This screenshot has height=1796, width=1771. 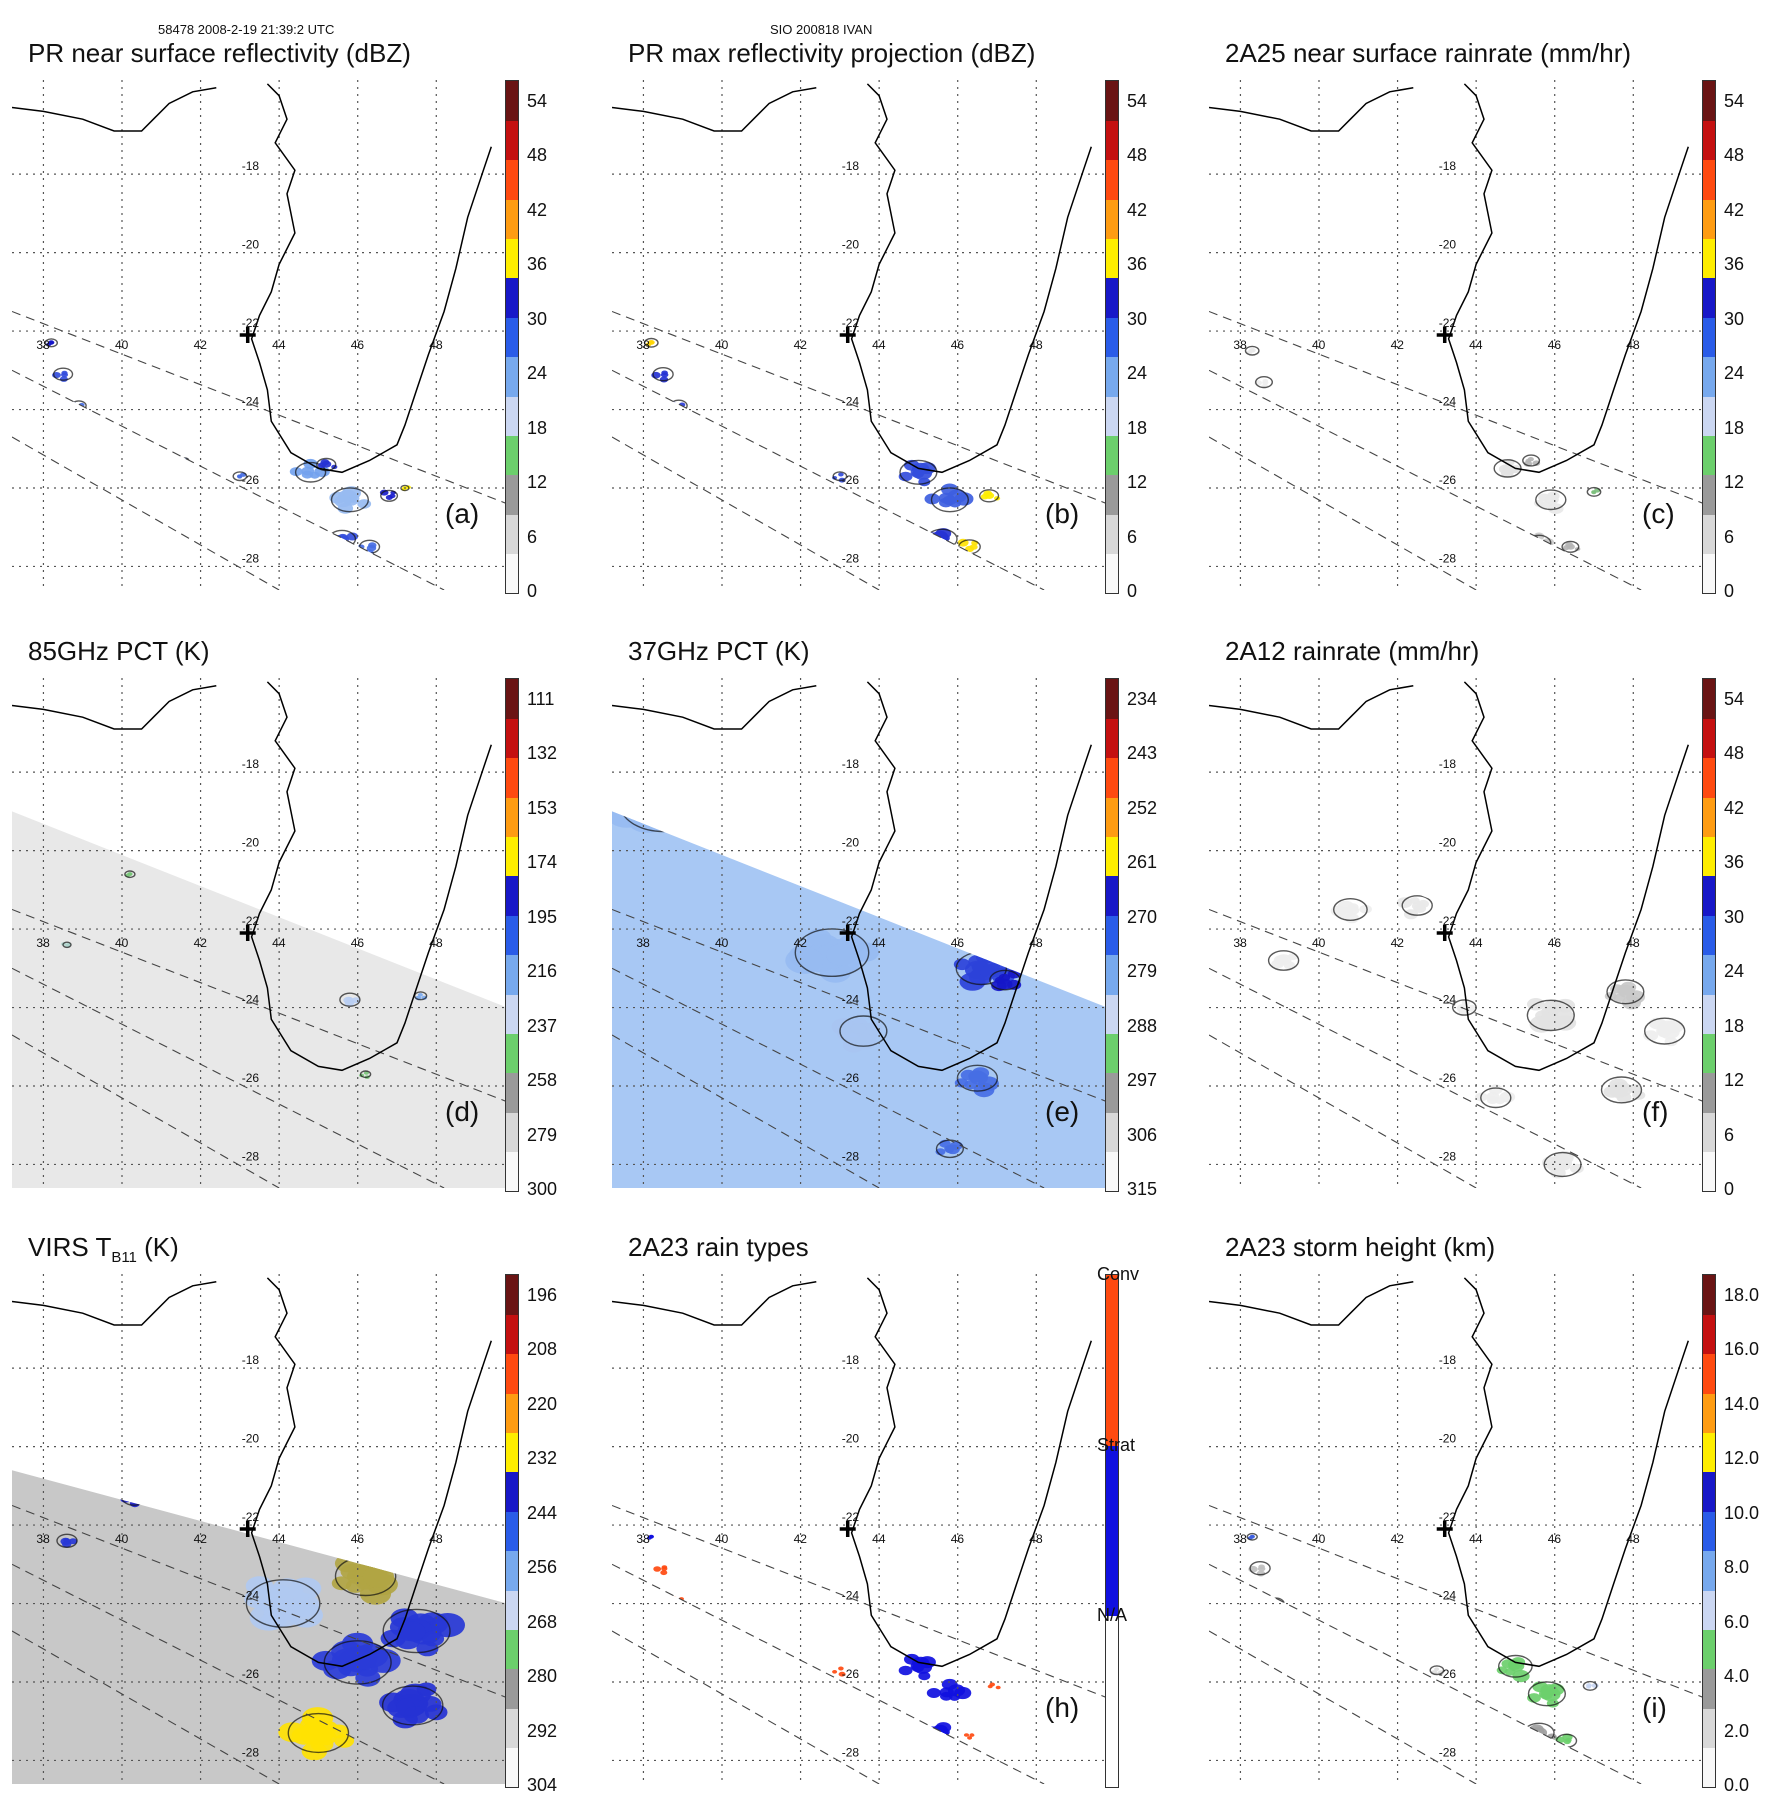 I want to click on panel-label: (c), so click(x=1658, y=513).